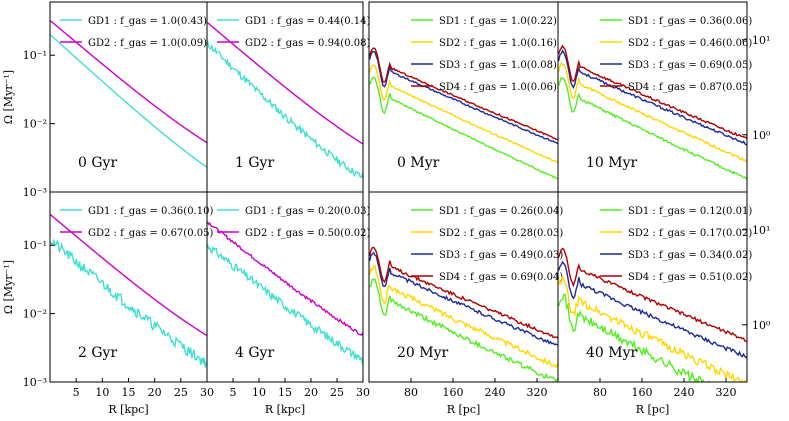  What do you see at coordinates (307, 21) in the screenshot?
I see `legend-entry: GD1 : f_gas = 0.44(0.14)` at bounding box center [307, 21].